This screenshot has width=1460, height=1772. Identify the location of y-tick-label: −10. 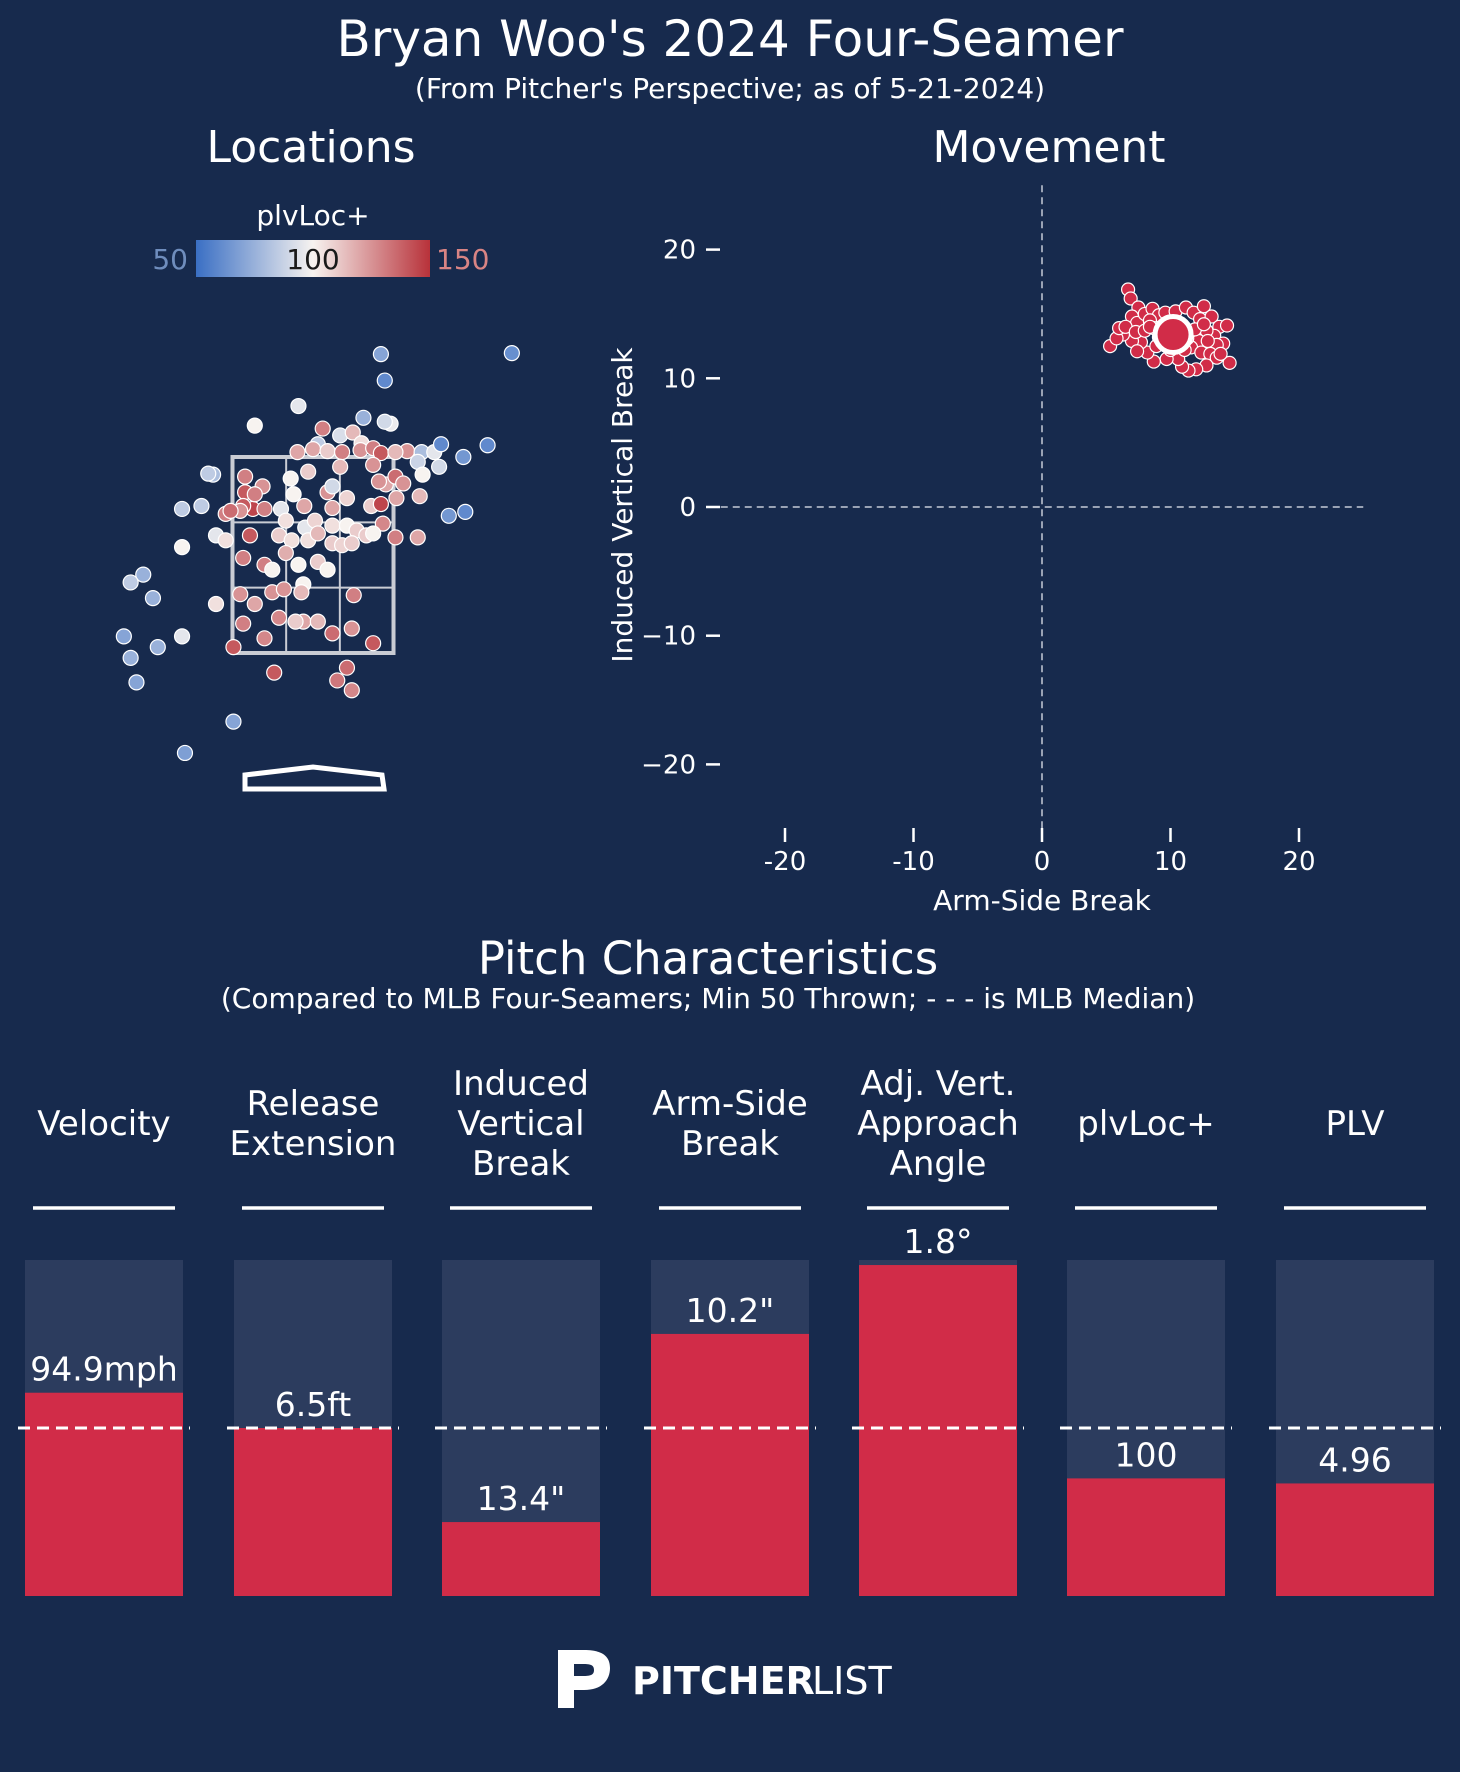
(668, 637).